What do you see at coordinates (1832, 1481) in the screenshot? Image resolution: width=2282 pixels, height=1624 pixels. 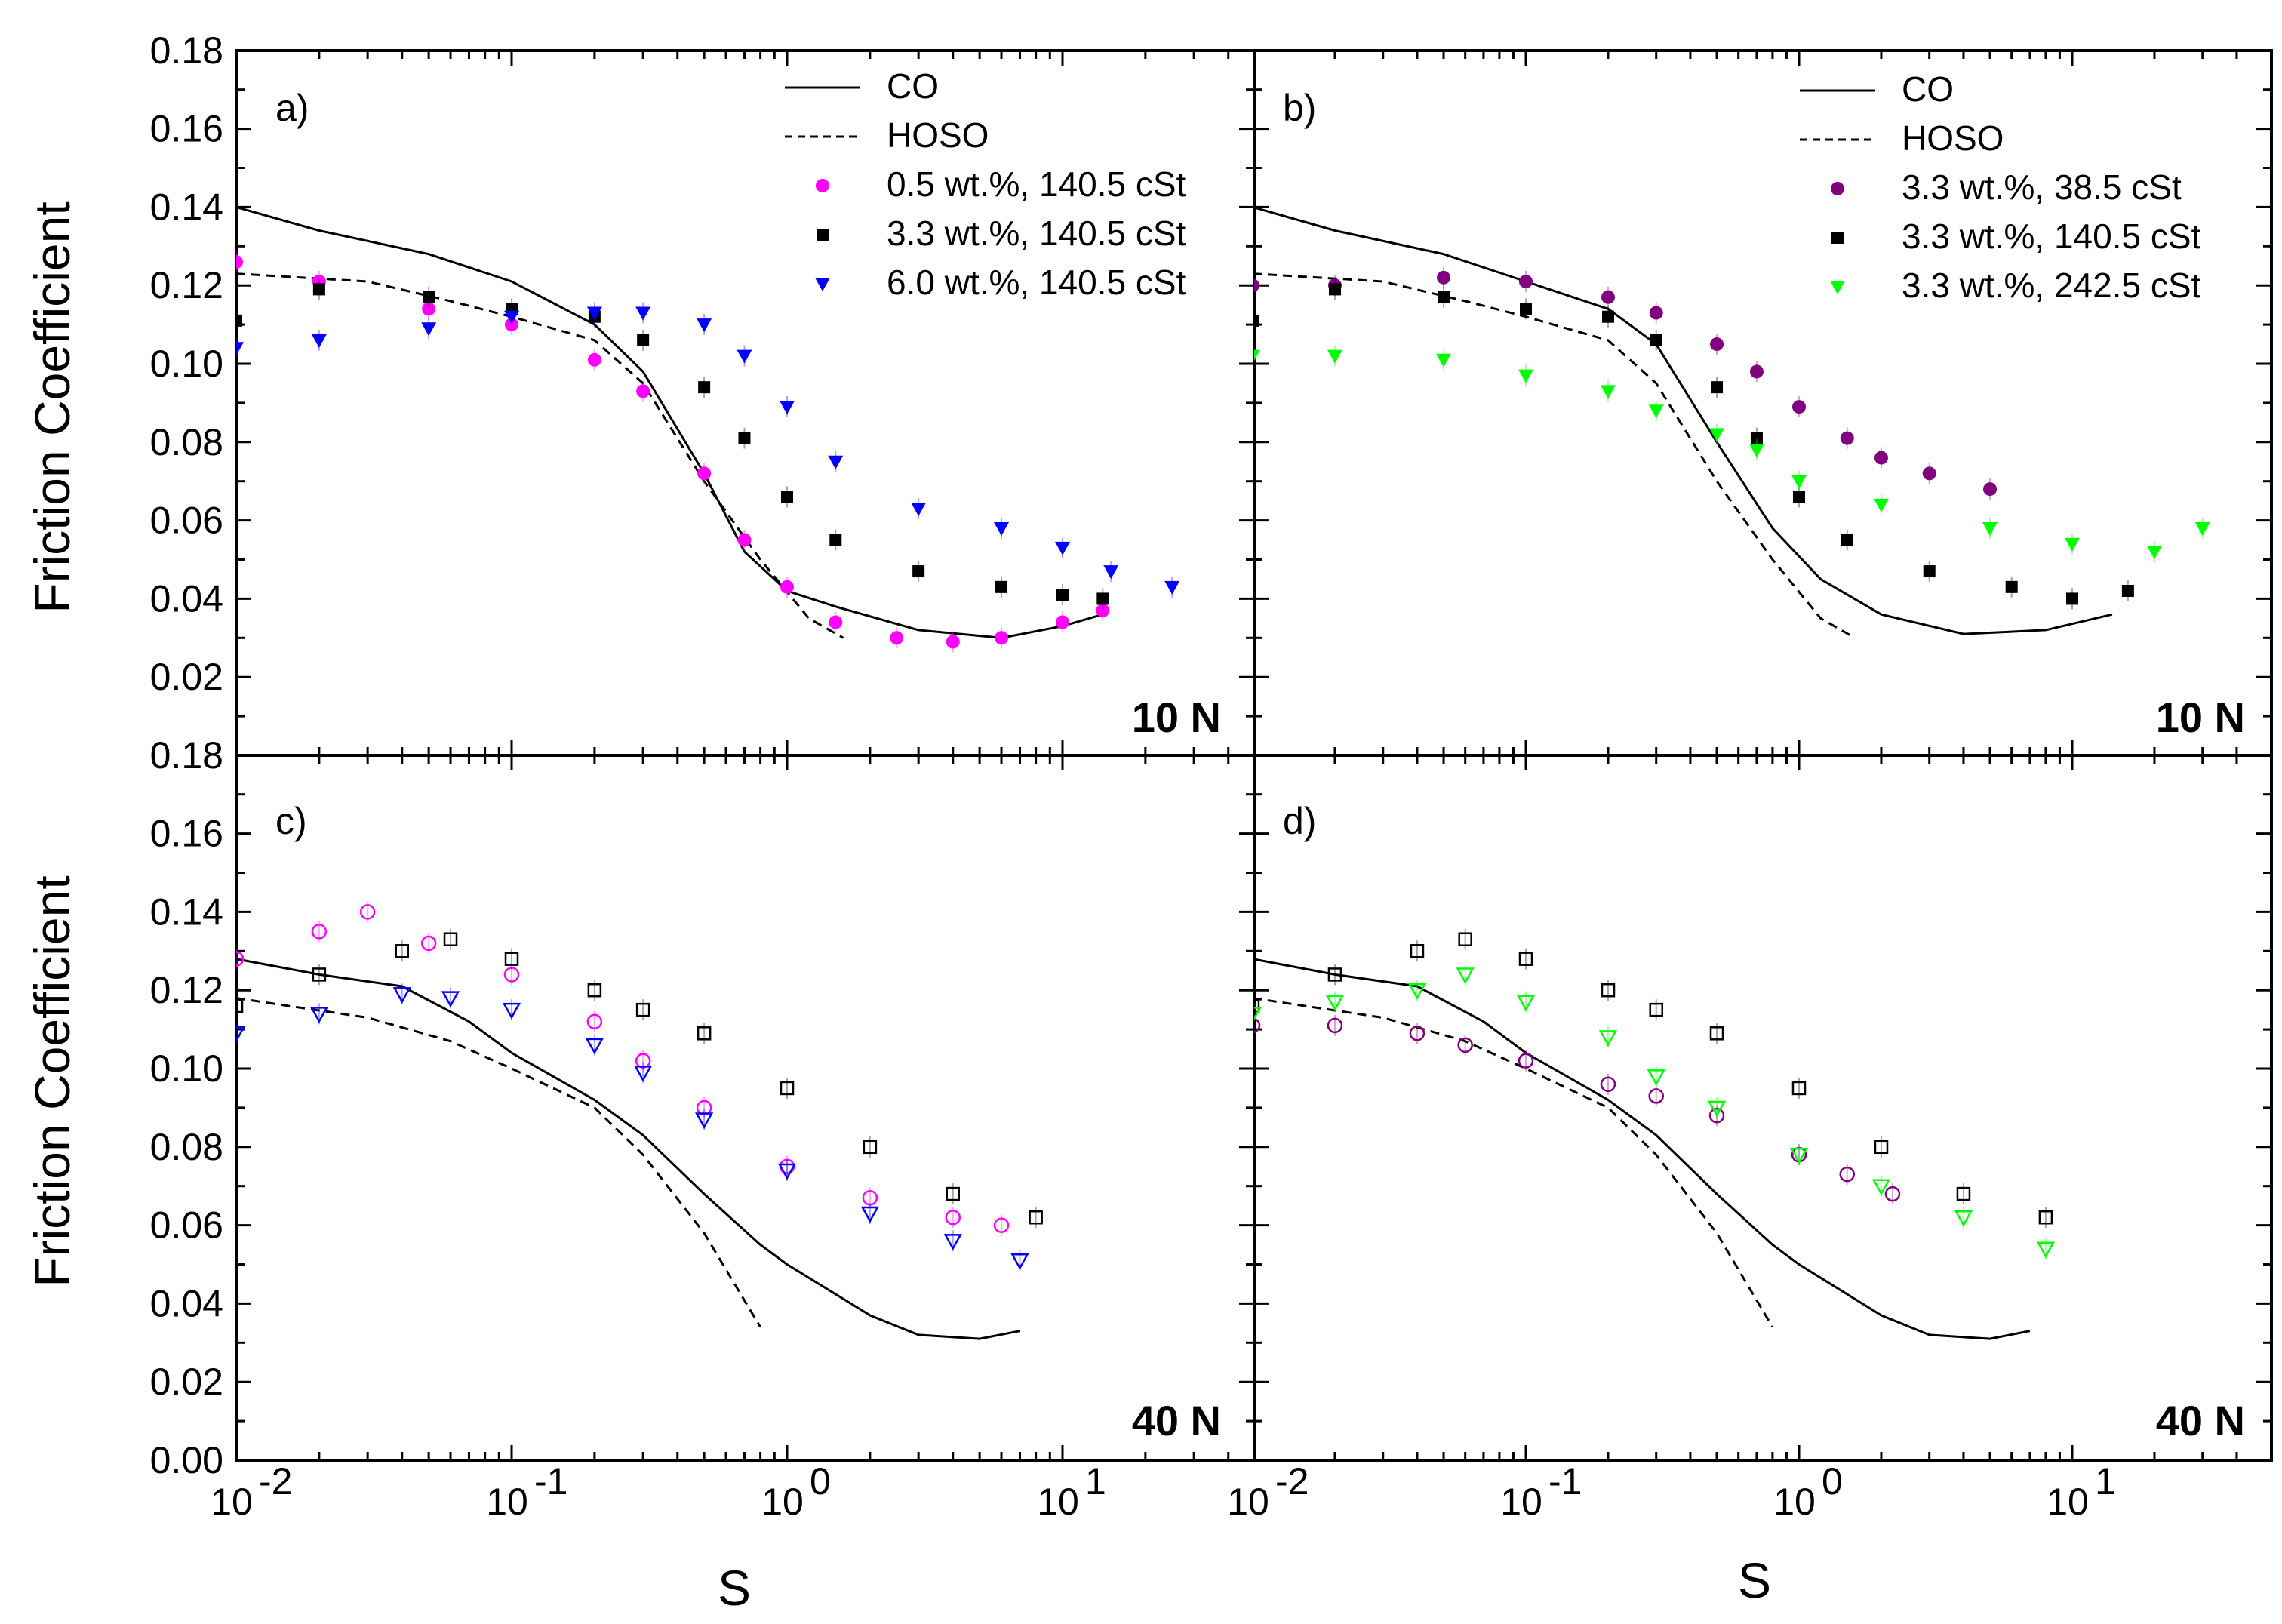 I see `x-tick-exponent: 0` at bounding box center [1832, 1481].